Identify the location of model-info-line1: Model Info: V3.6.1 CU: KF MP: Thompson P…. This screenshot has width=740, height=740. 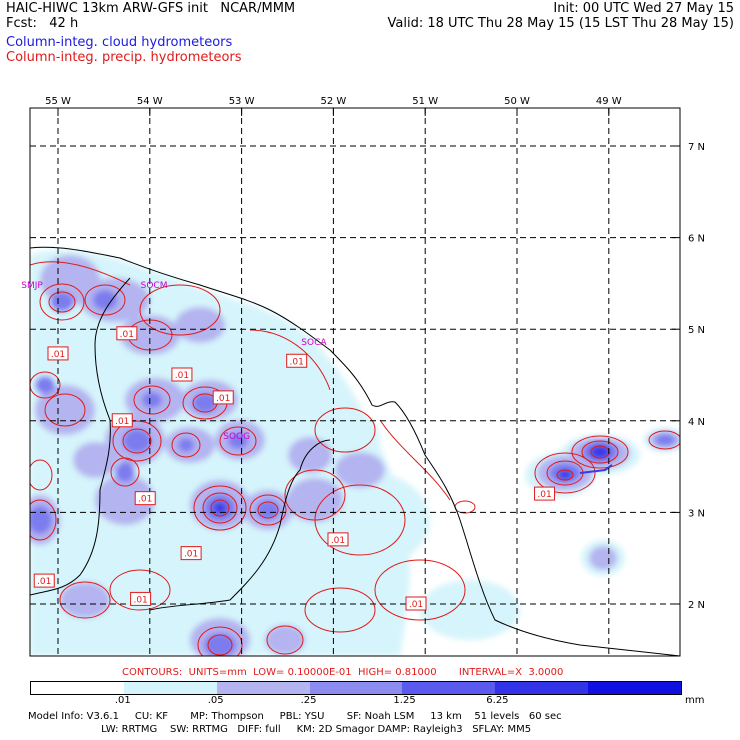
(295, 716).